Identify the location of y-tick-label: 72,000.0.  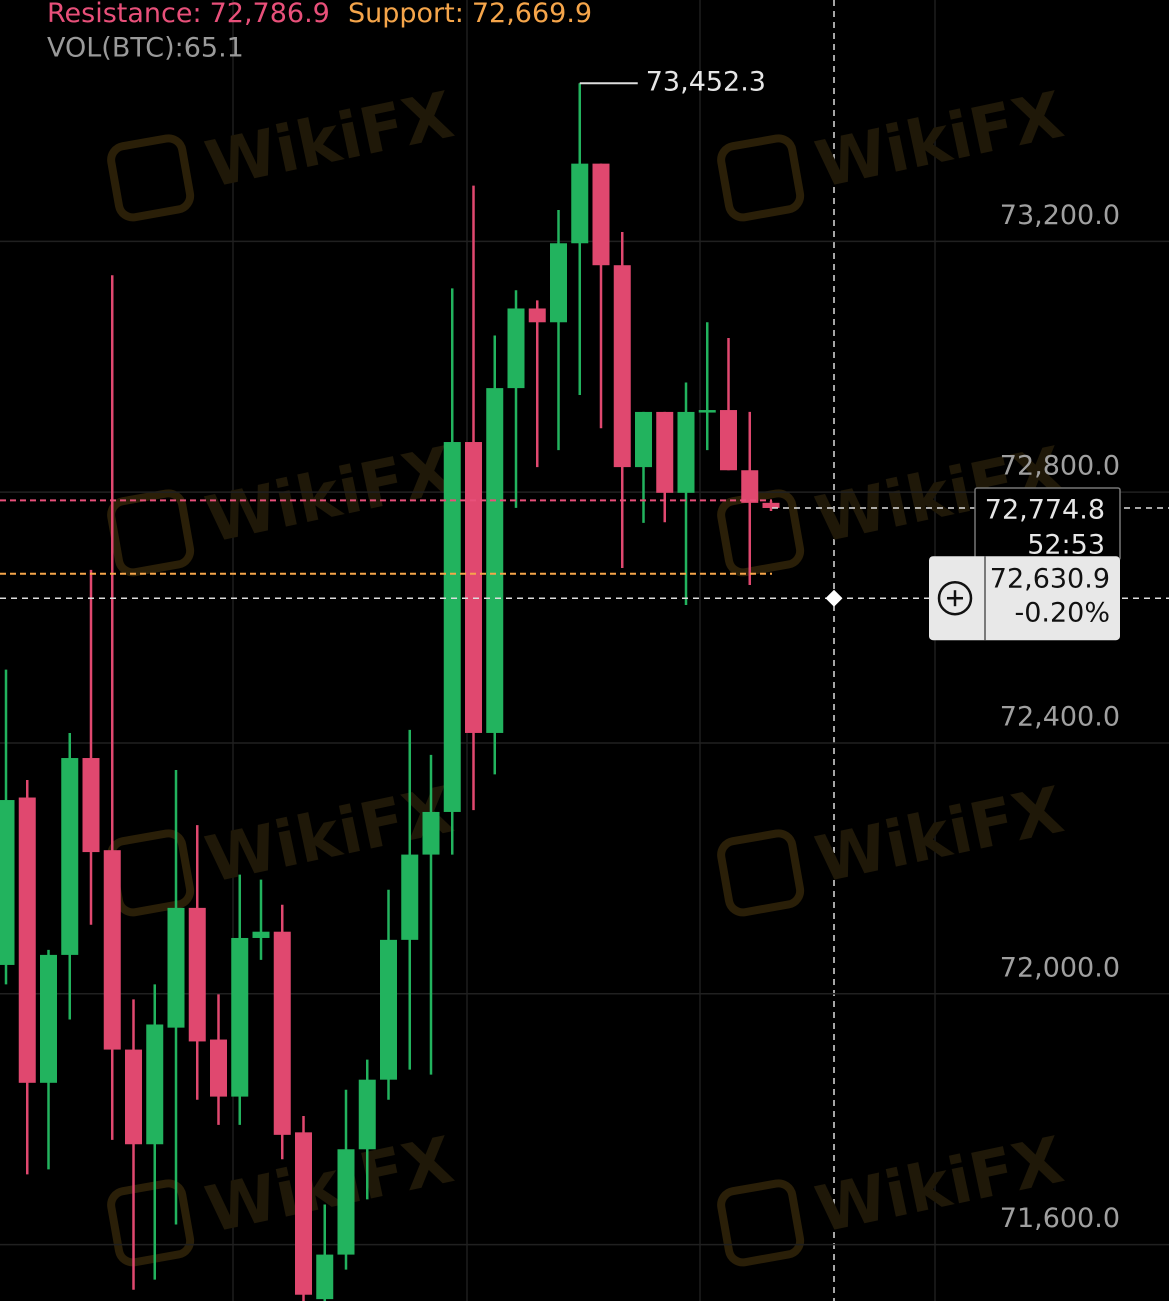
(1060, 967).